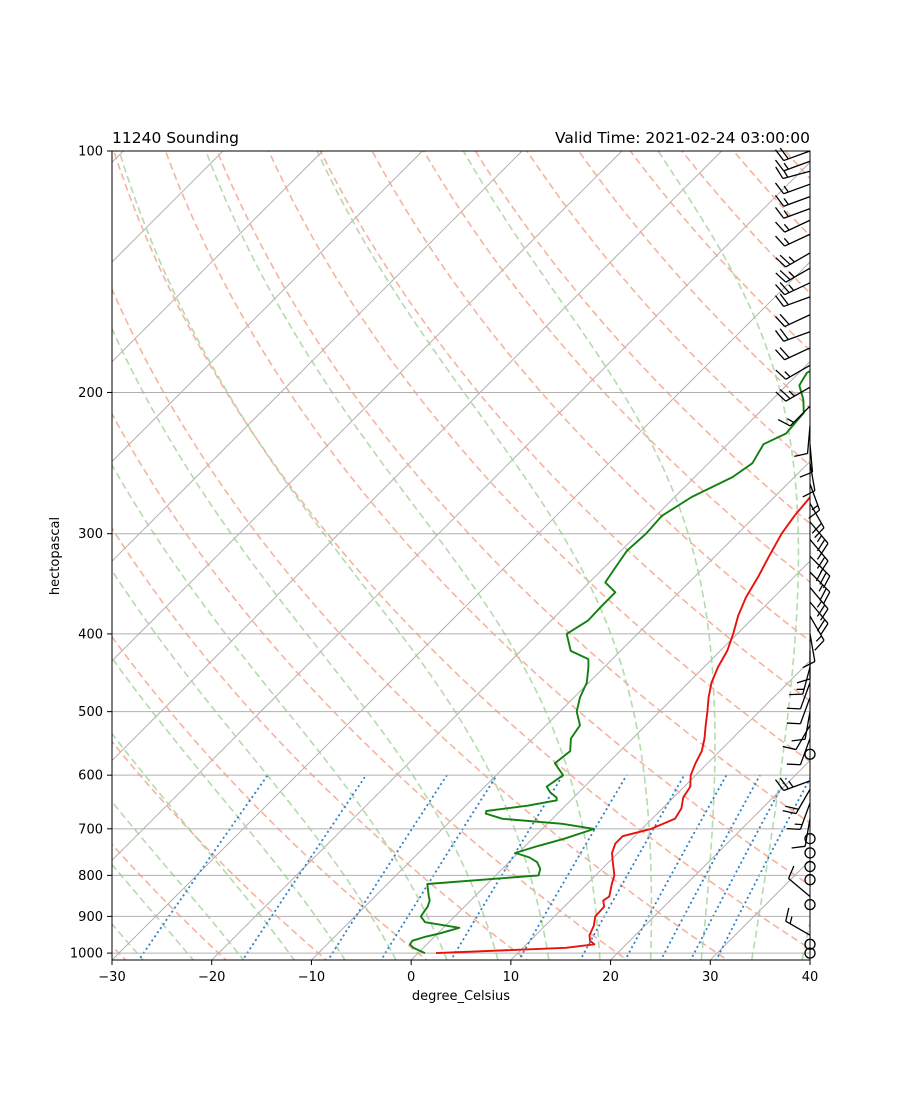 This screenshot has height=1100, width=900. What do you see at coordinates (90, 712) in the screenshot?
I see `y-tick-label: 500` at bounding box center [90, 712].